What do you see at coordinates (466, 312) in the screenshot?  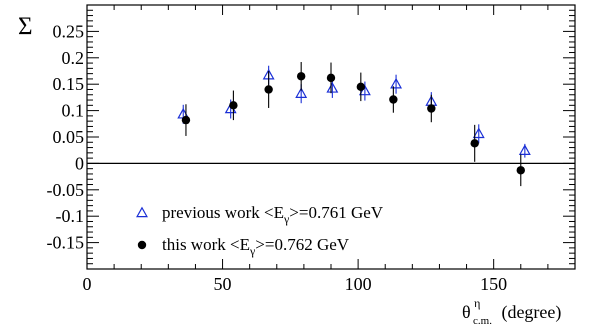 I see `x-axis-symbol: θ` at bounding box center [466, 312].